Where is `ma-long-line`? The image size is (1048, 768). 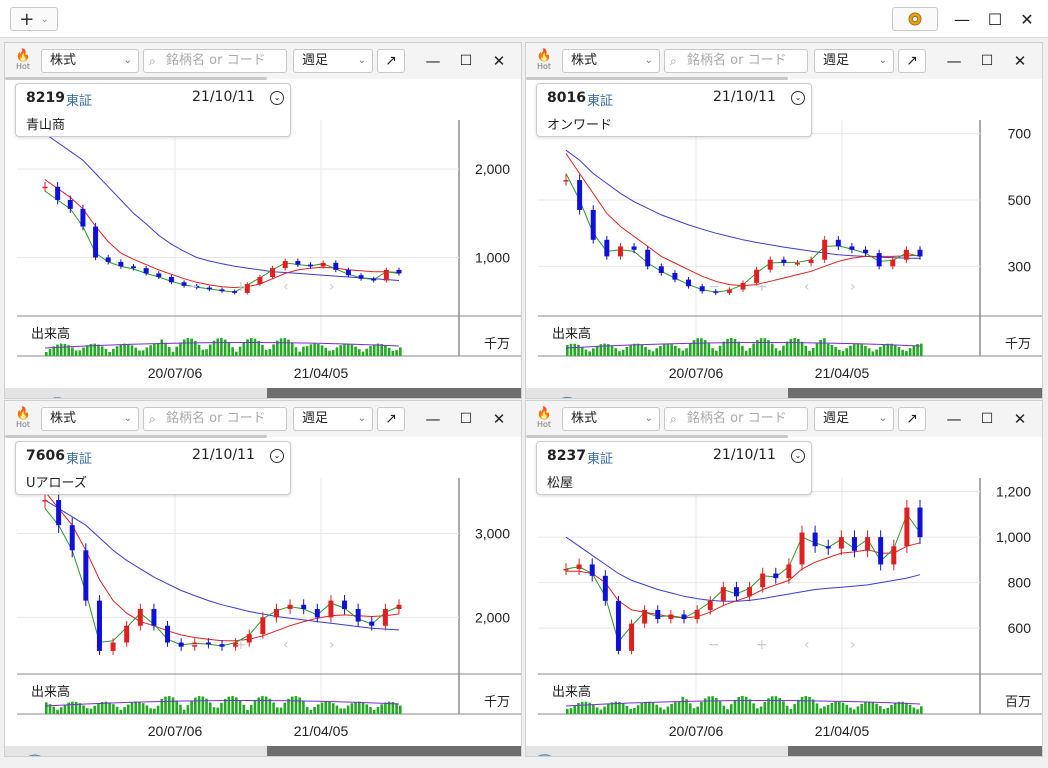 ma-long-line is located at coordinates (743, 204).